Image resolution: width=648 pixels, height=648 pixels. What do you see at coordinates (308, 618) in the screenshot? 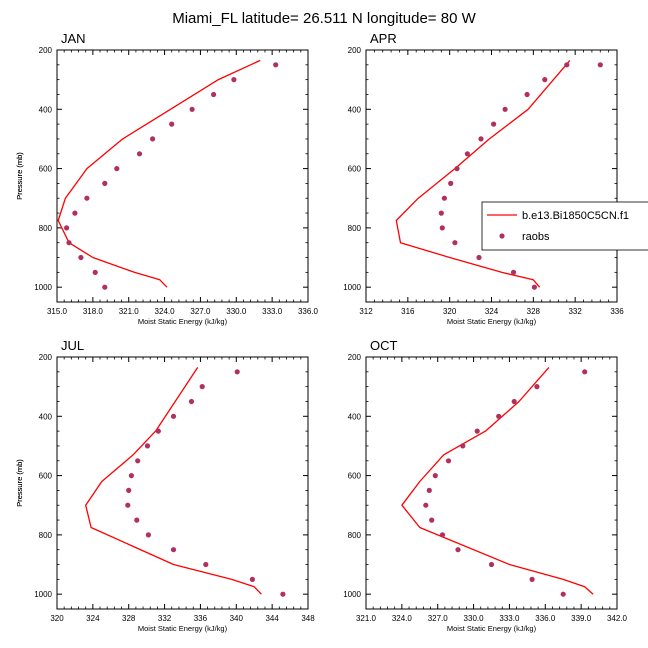
I see `x-tick-label: 348` at bounding box center [308, 618].